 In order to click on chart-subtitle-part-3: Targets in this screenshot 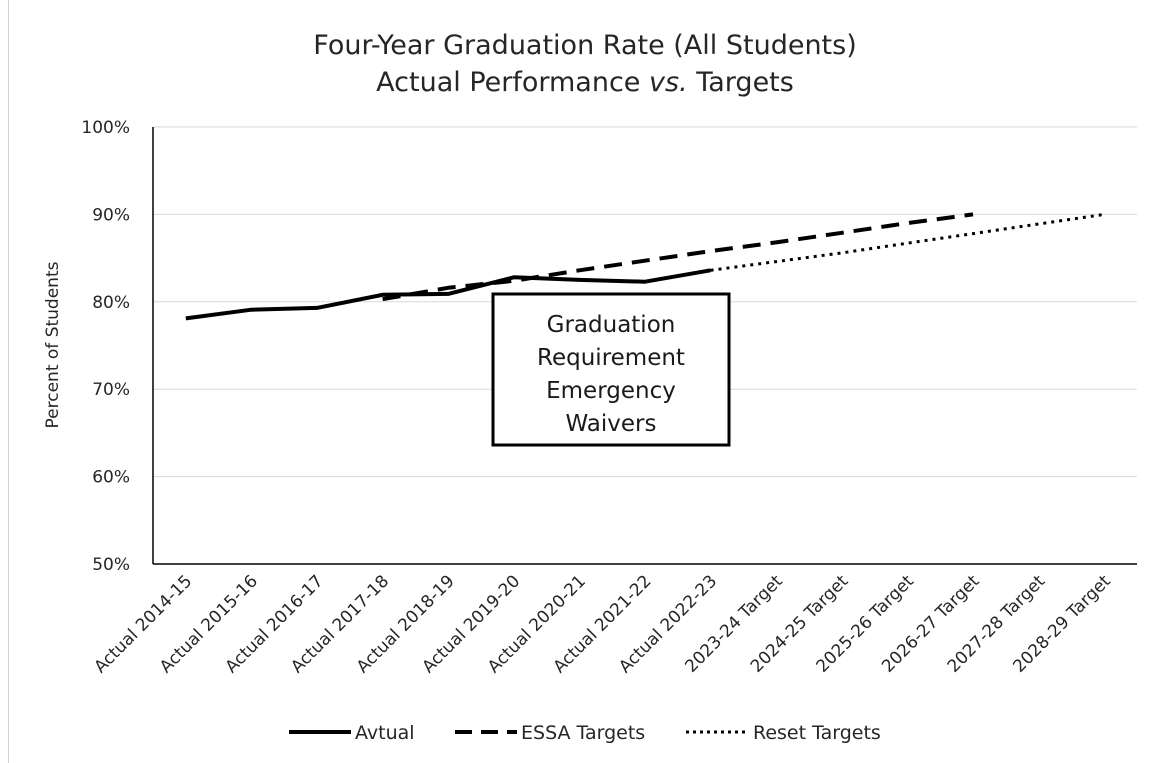, I will do `click(741, 82)`.